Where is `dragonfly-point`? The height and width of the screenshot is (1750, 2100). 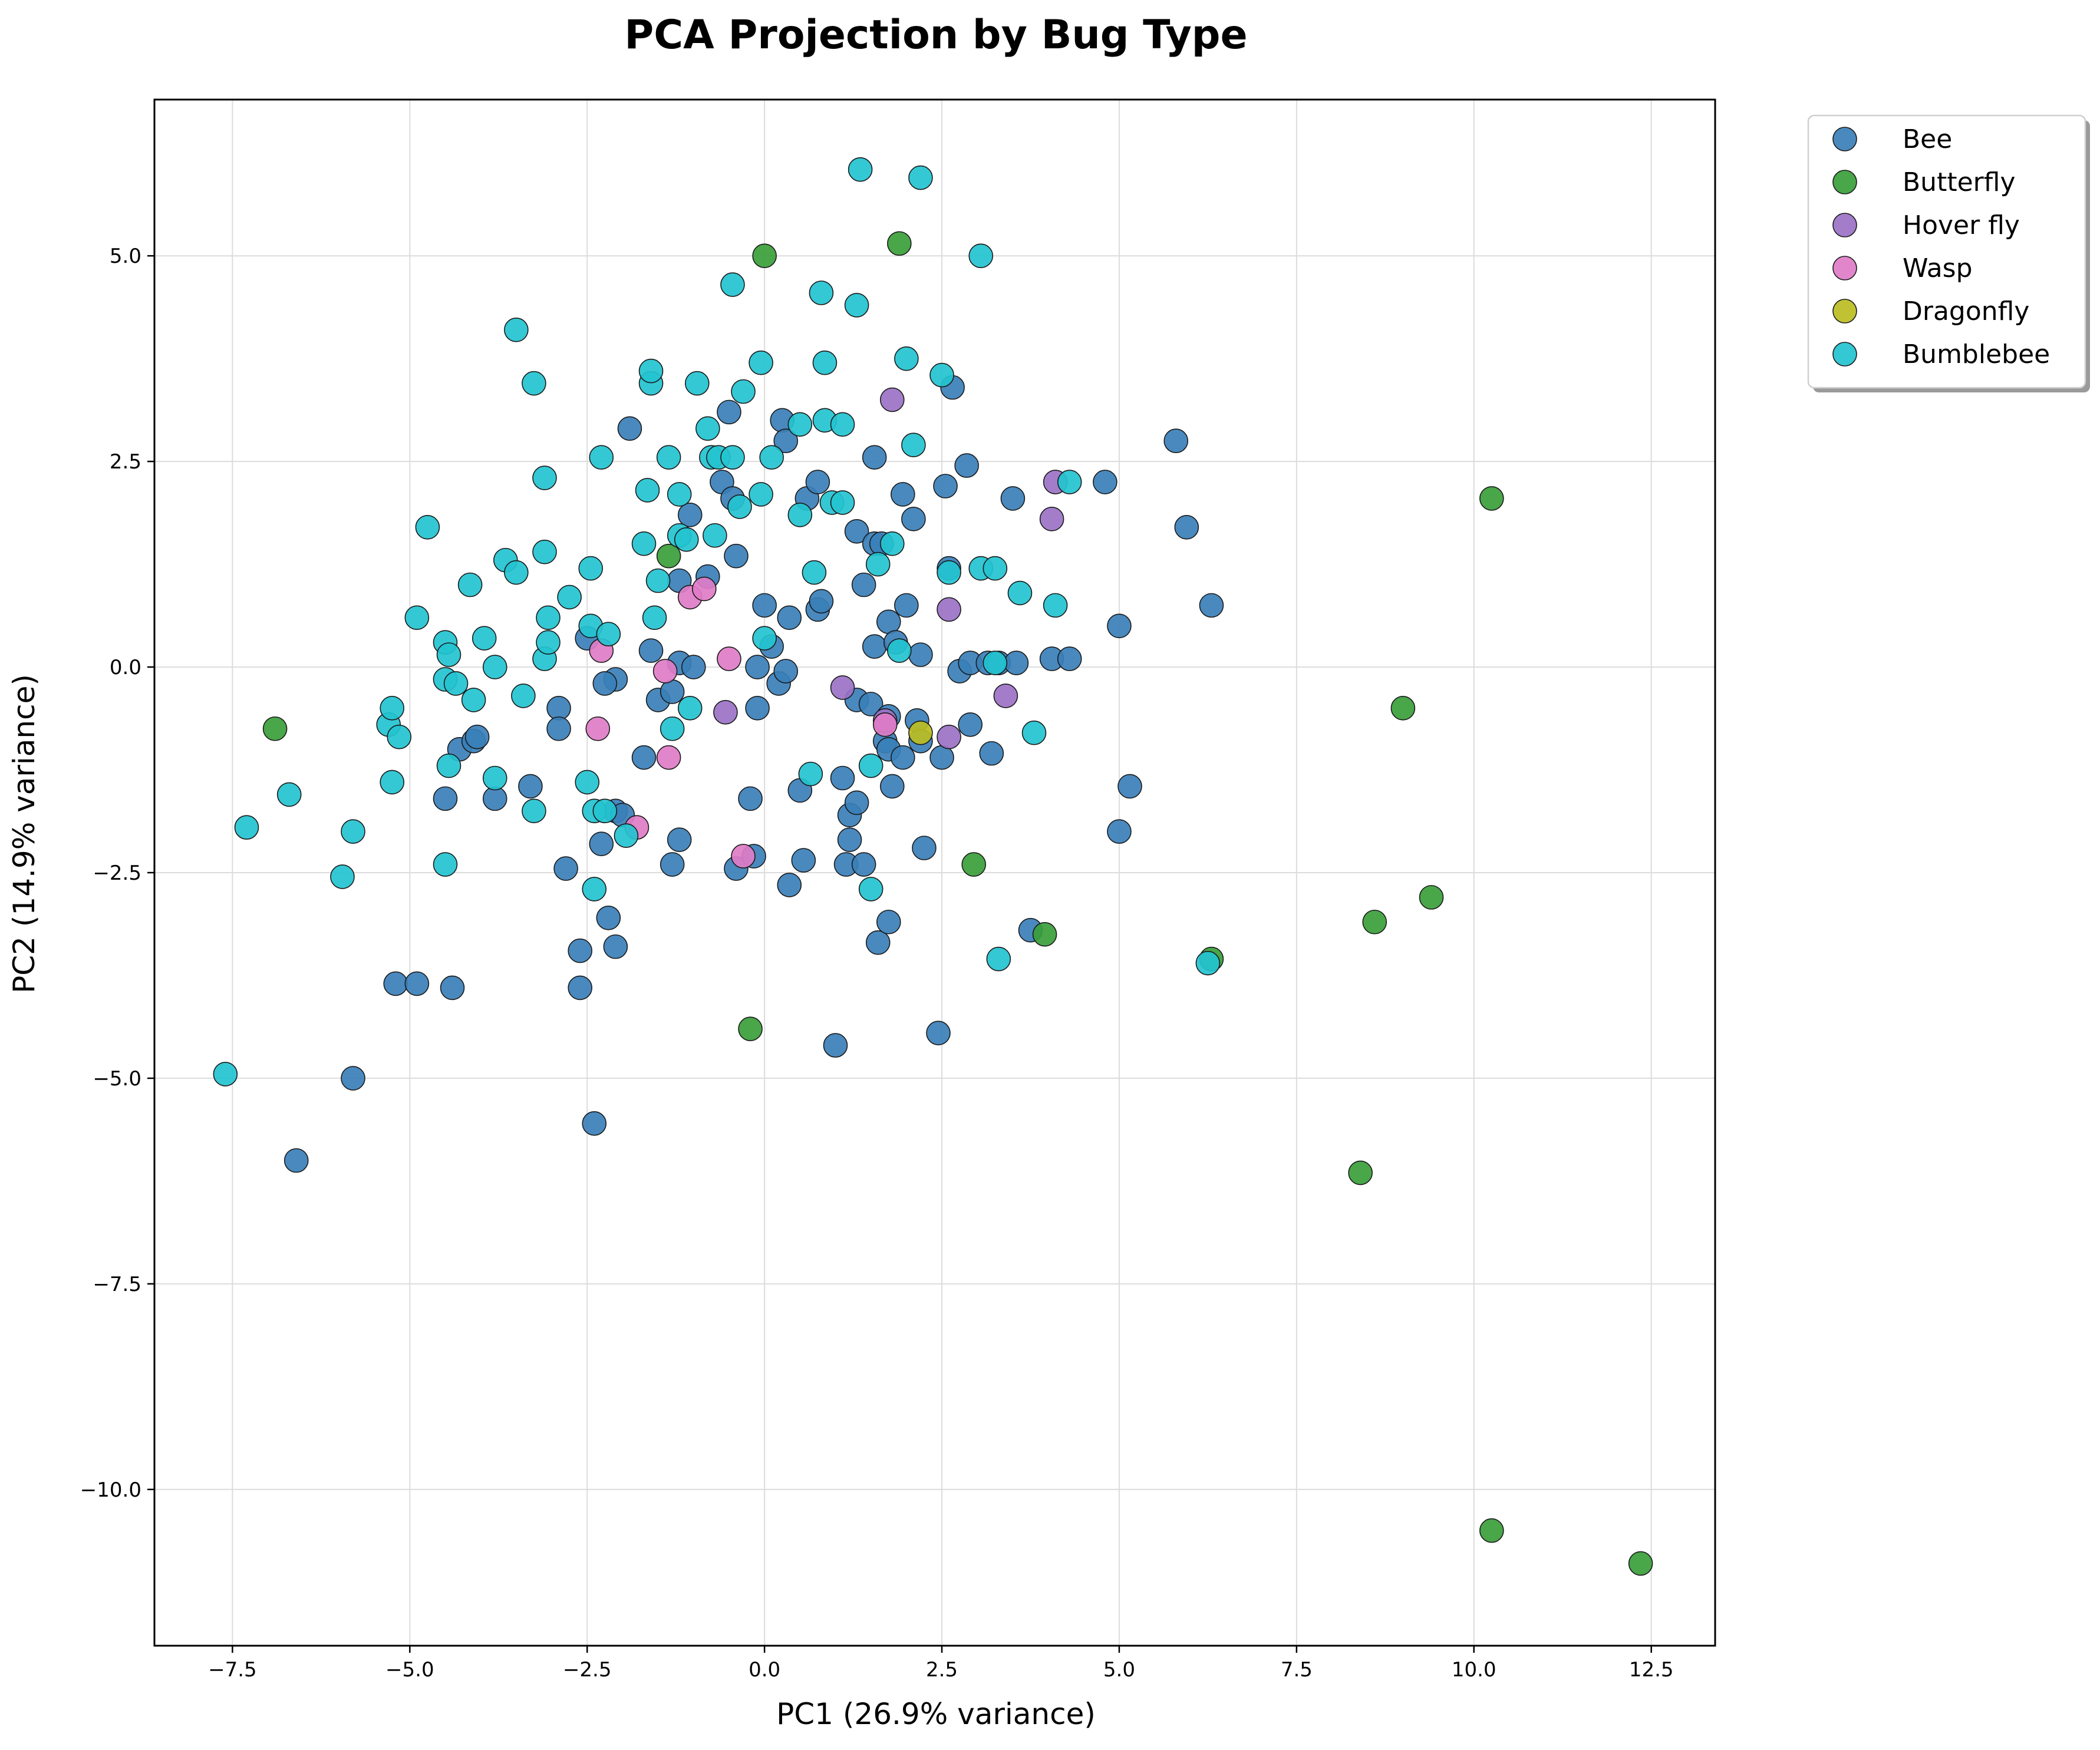 dragonfly-point is located at coordinates (921, 732).